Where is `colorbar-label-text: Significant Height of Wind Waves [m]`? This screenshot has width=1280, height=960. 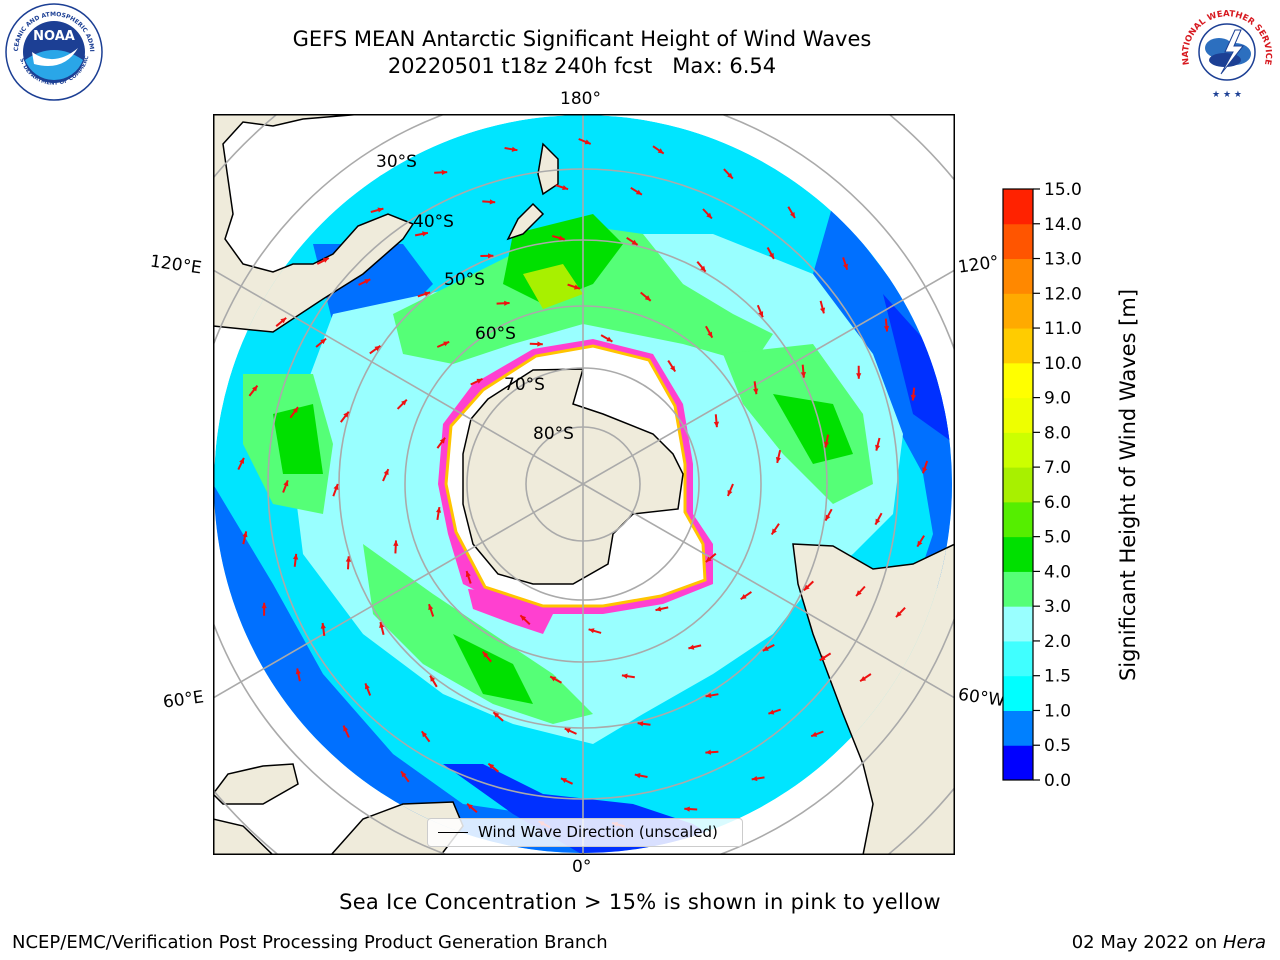 colorbar-label-text: Significant Height of Wind Waves [m] is located at coordinates (1128, 485).